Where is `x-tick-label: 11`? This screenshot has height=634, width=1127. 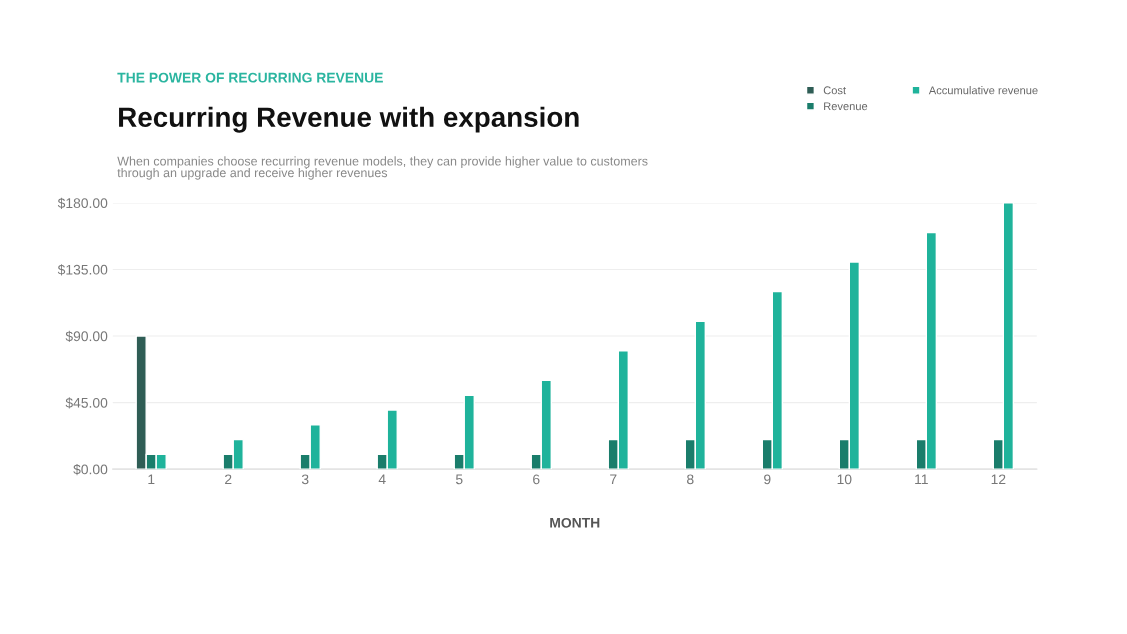 x-tick-label: 11 is located at coordinates (921, 479).